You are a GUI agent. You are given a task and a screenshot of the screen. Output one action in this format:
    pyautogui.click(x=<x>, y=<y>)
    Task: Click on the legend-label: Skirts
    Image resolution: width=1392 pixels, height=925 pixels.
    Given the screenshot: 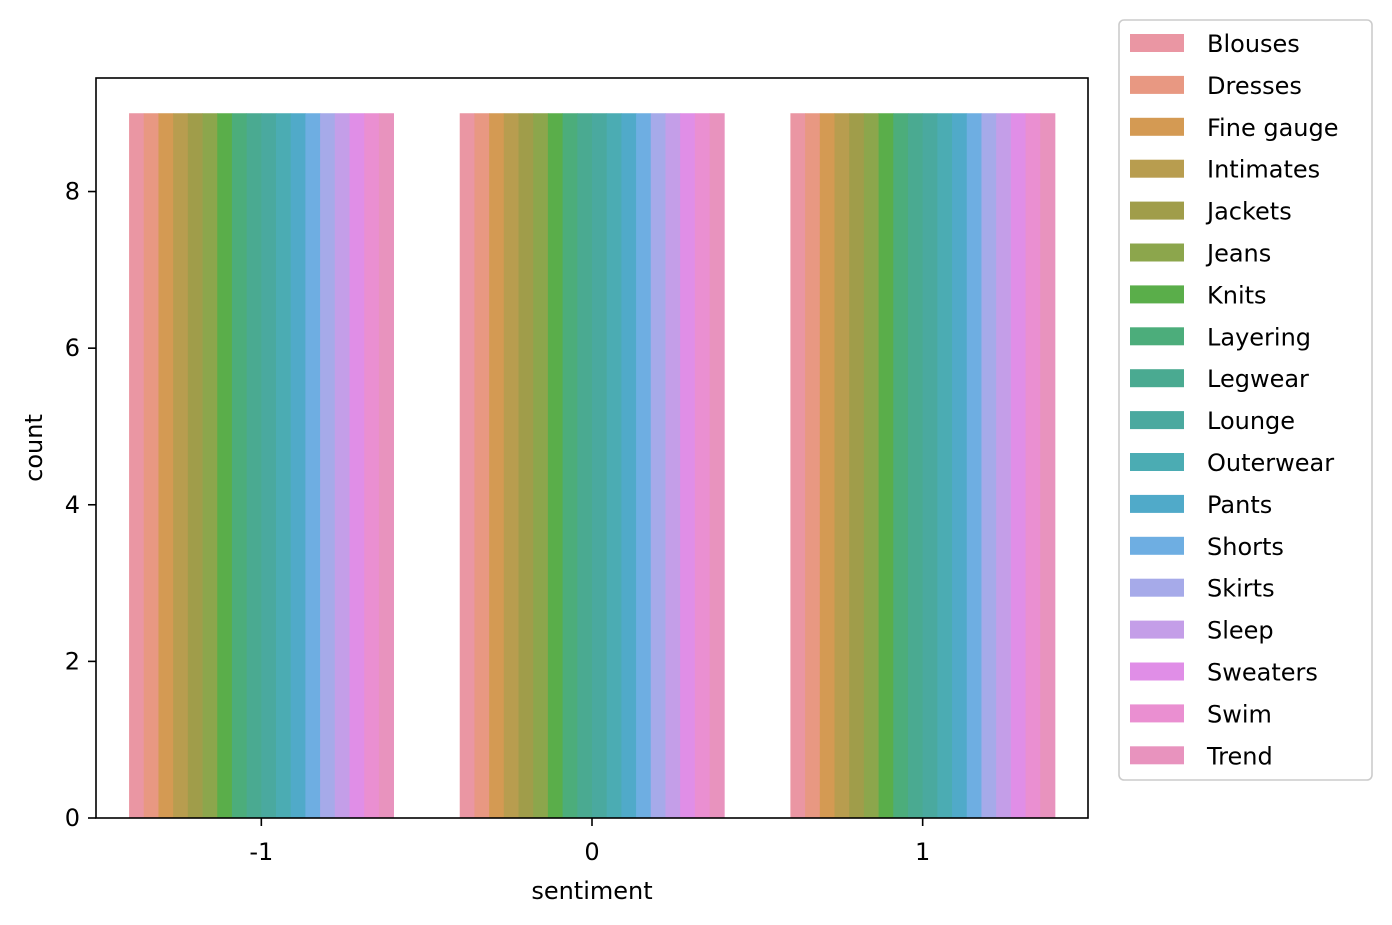 What is the action you would take?
    pyautogui.click(x=1241, y=589)
    